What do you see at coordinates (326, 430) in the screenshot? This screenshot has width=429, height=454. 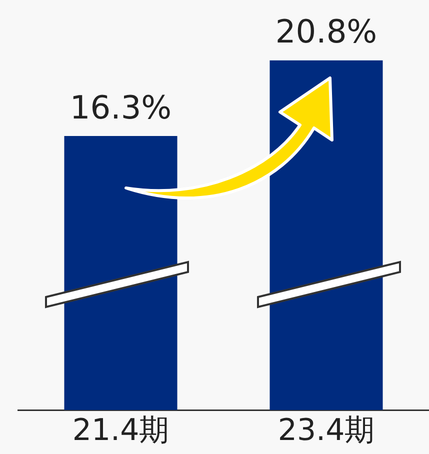 I see `x-tick-label: 23.4期` at bounding box center [326, 430].